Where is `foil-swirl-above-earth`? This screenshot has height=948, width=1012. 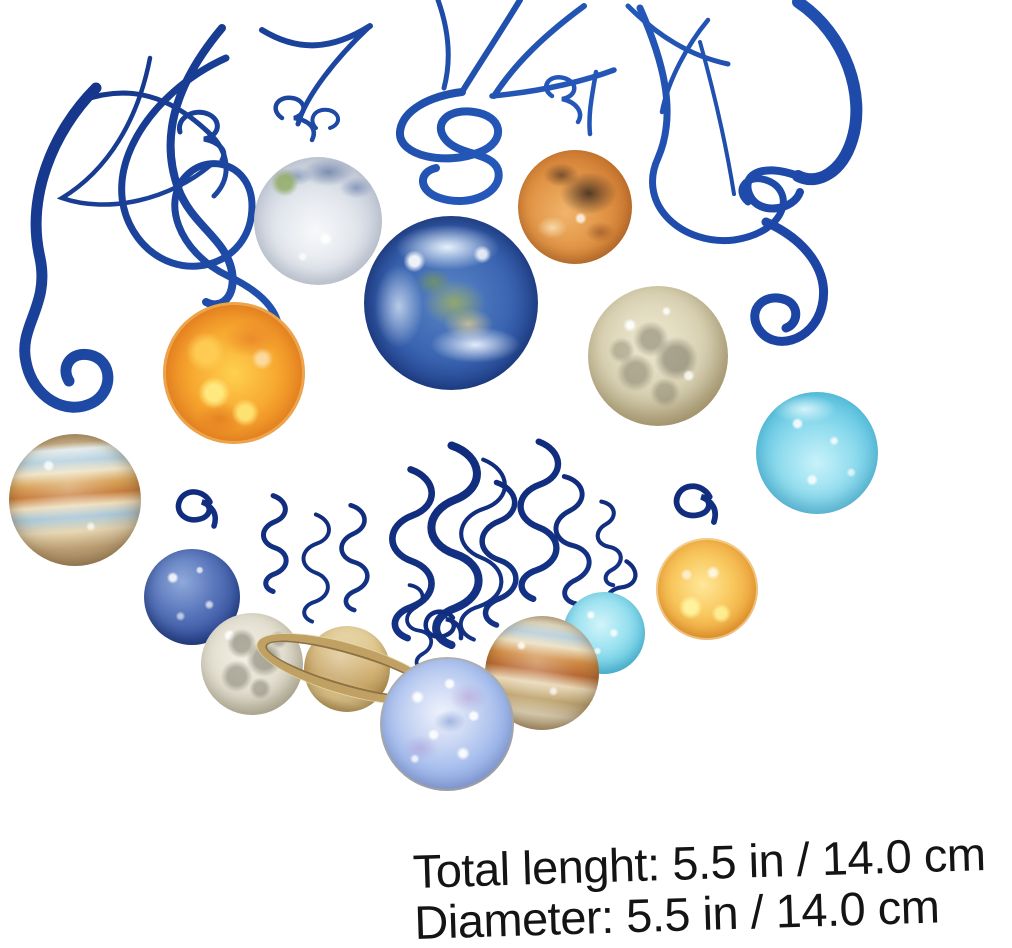 foil-swirl-above-earth is located at coordinates (459, 103).